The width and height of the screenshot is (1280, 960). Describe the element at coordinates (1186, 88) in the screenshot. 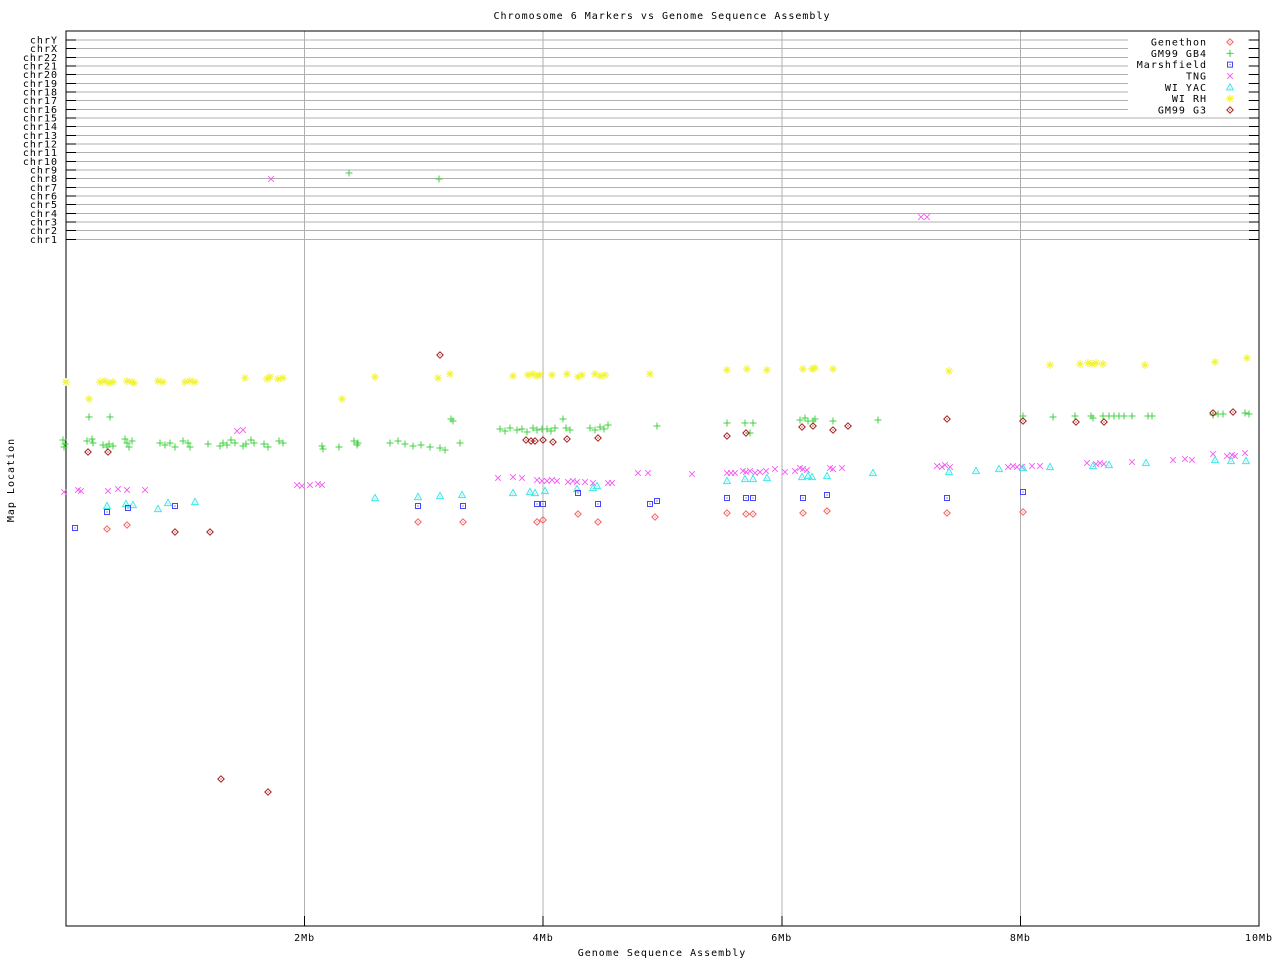

I see `legend-label-wi-yac: WI YAC` at that location.